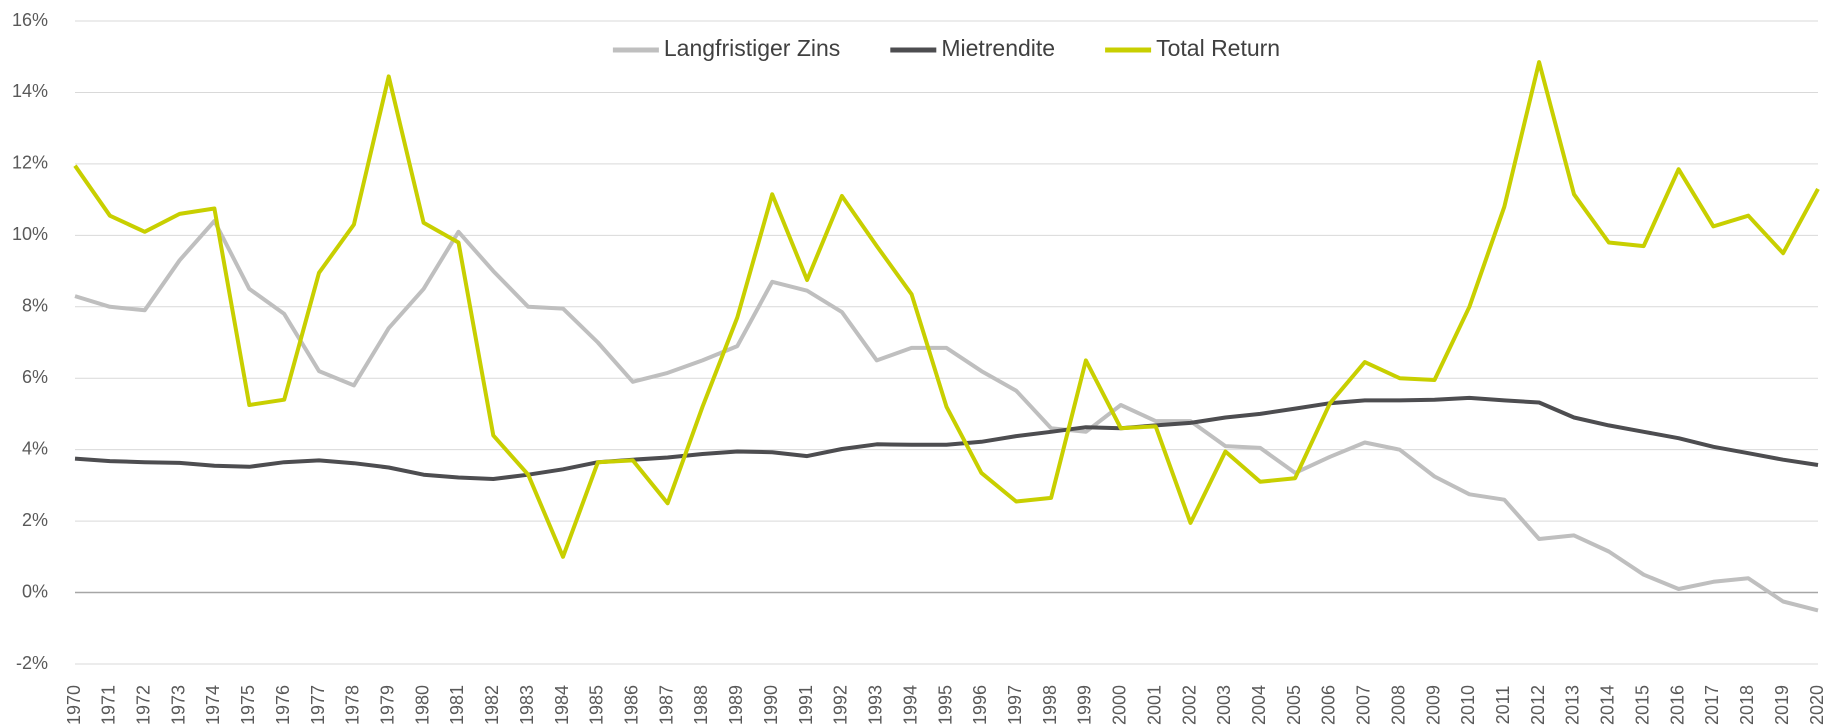 The height and width of the screenshot is (727, 1845). Describe the element at coordinates (806, 705) in the screenshot. I see `x-tick-label: 1991` at that location.